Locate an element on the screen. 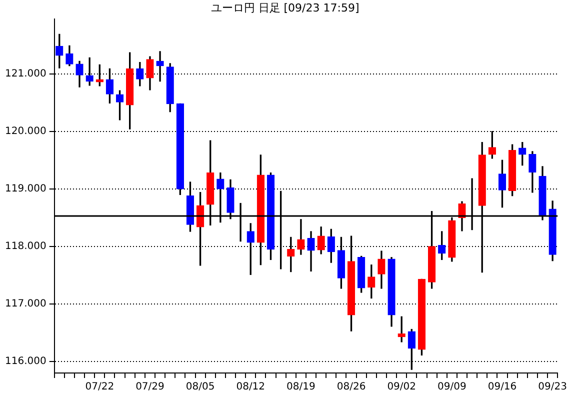 The width and height of the screenshot is (570, 398). x-tick-label: 08/26 is located at coordinates (351, 387).